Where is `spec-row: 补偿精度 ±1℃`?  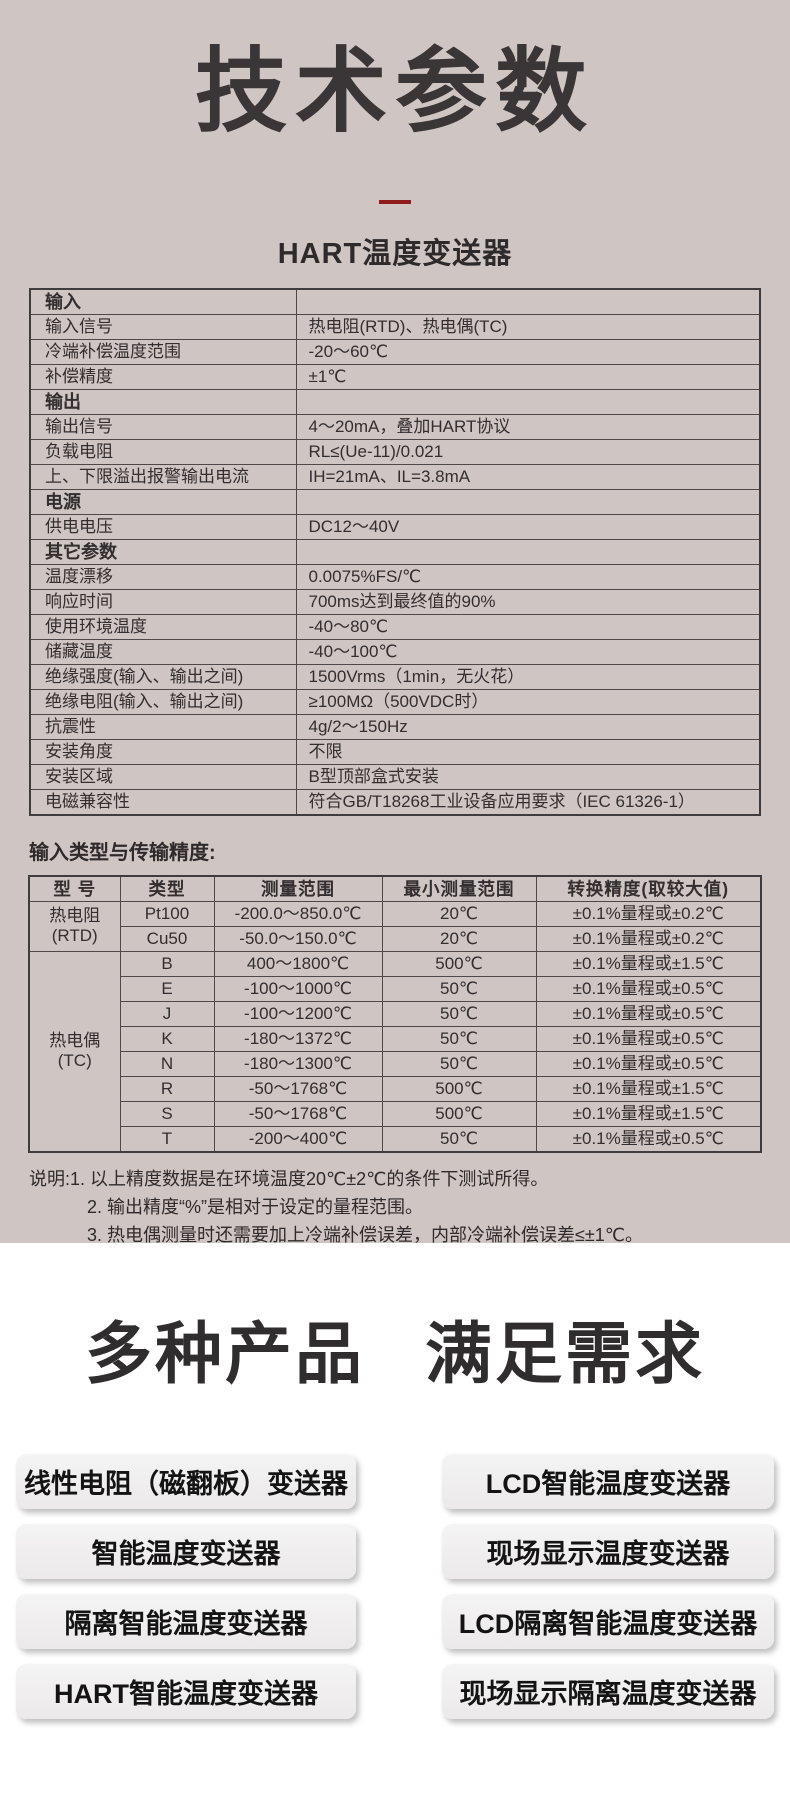
spec-row: 补偿精度 ±1℃ is located at coordinates (395, 376).